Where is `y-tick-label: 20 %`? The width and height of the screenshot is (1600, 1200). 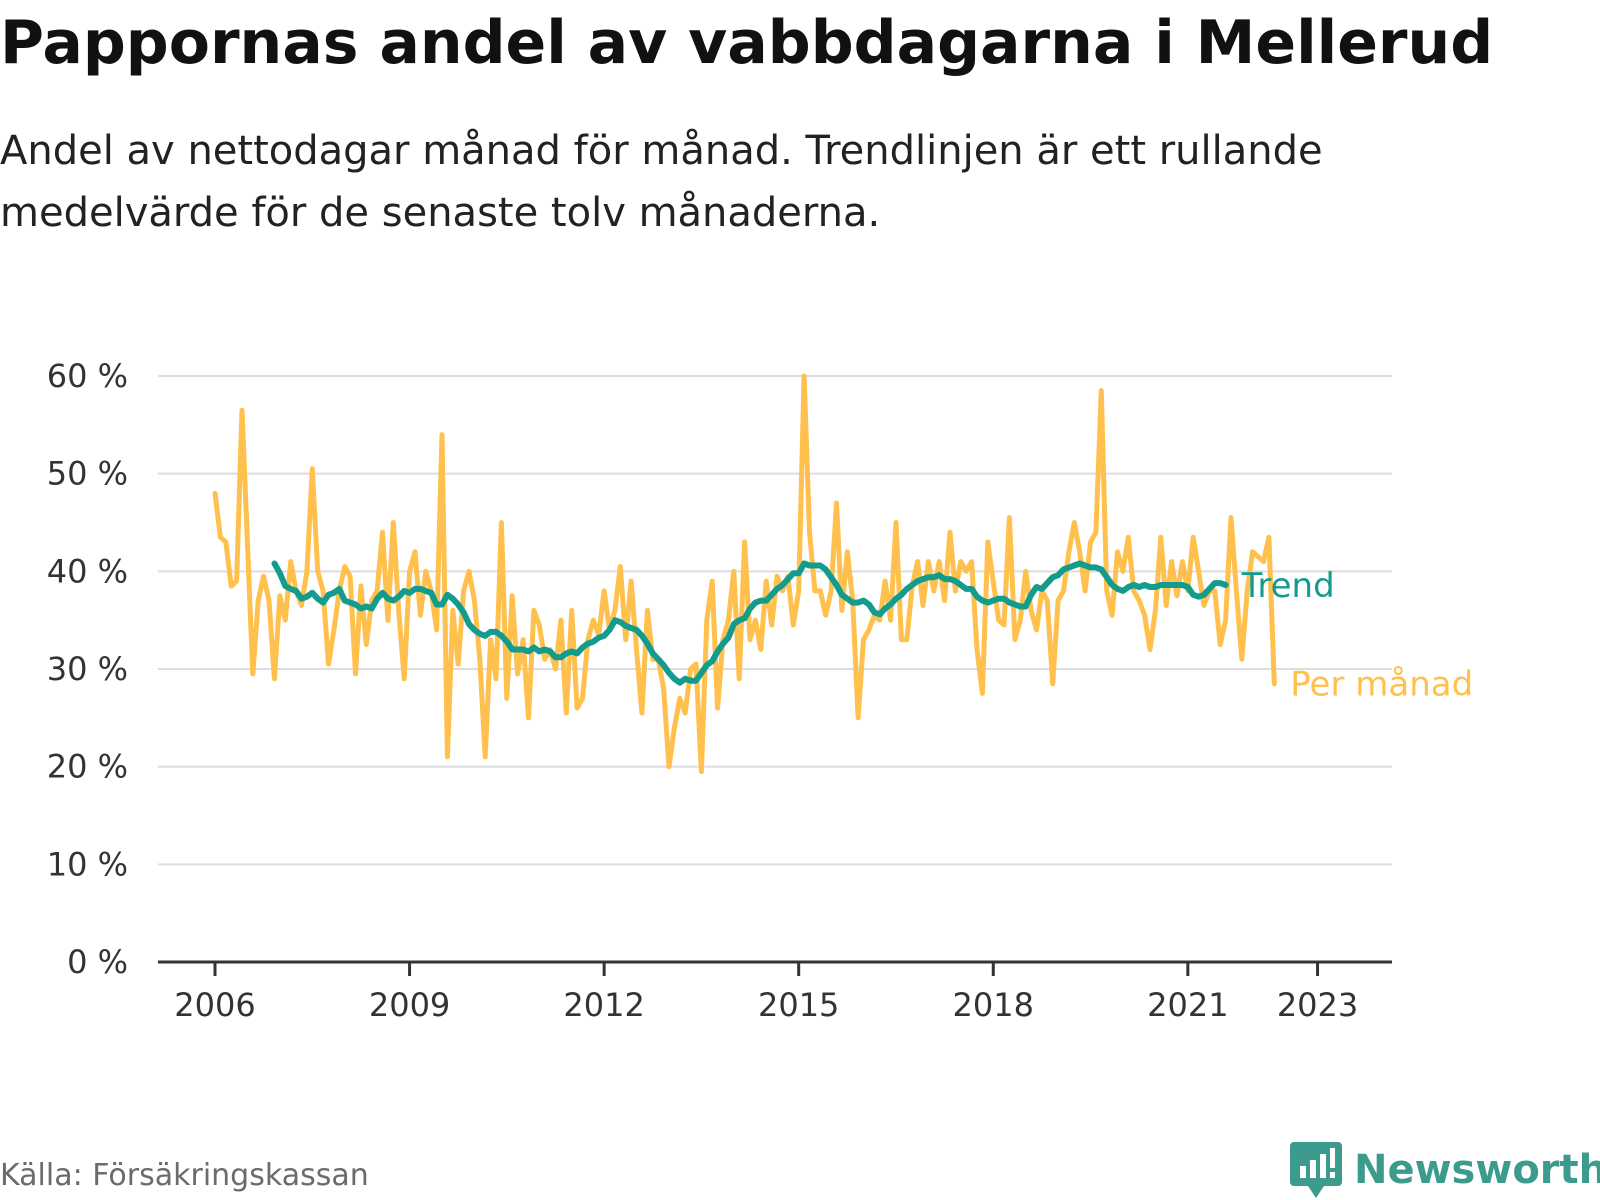
y-tick-label: 20 % is located at coordinates (87, 767).